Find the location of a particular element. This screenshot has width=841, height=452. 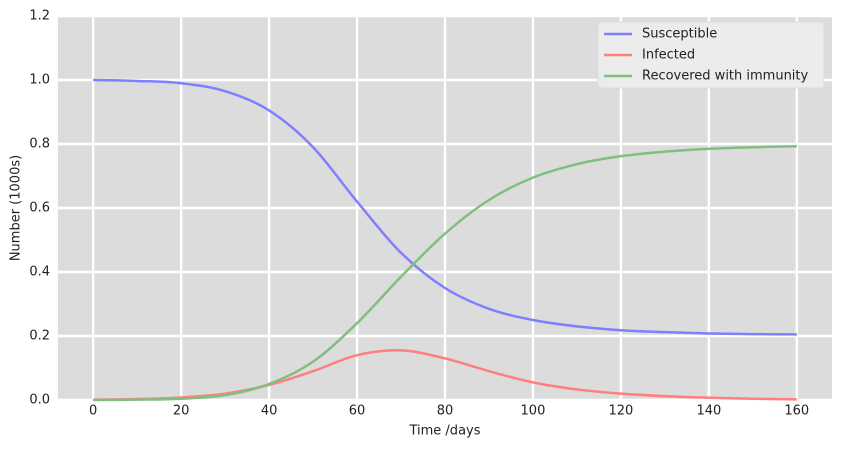

x-tick-label: 160 is located at coordinates (796, 411).